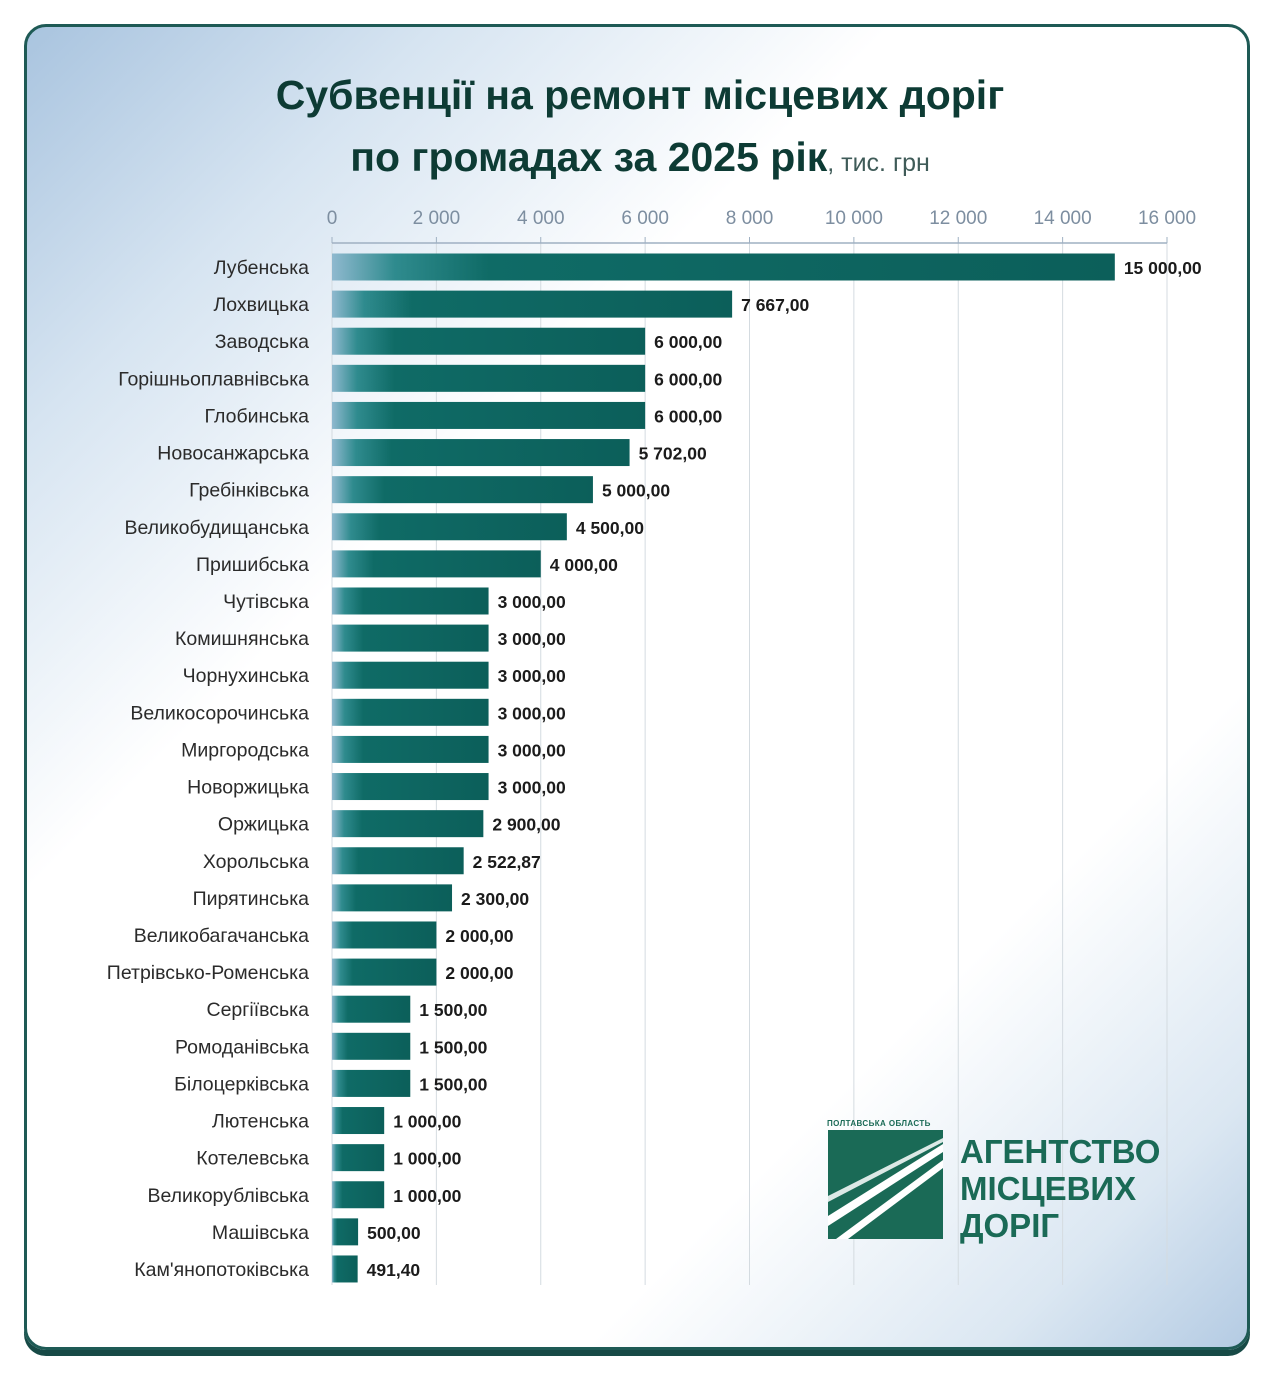 The height and width of the screenshot is (1374, 1280). Describe the element at coordinates (636, 491) in the screenshot. I see `value-label: 5 000,00` at that location.